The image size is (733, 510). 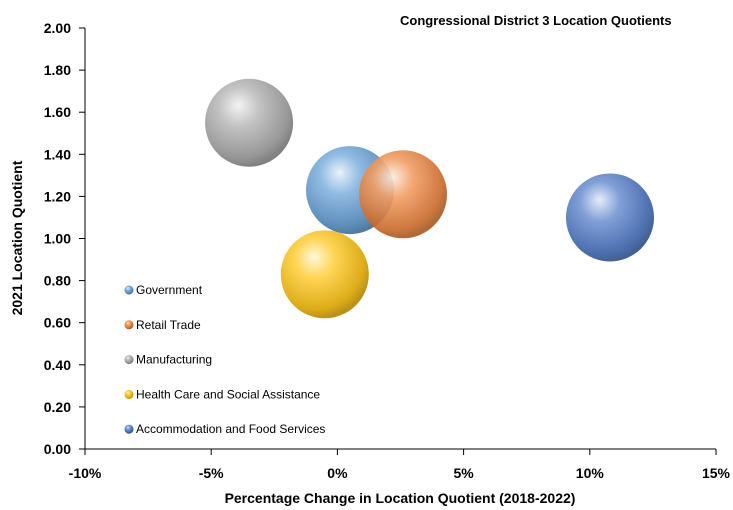 I want to click on x-tick-label: 10%, so click(x=590, y=473).